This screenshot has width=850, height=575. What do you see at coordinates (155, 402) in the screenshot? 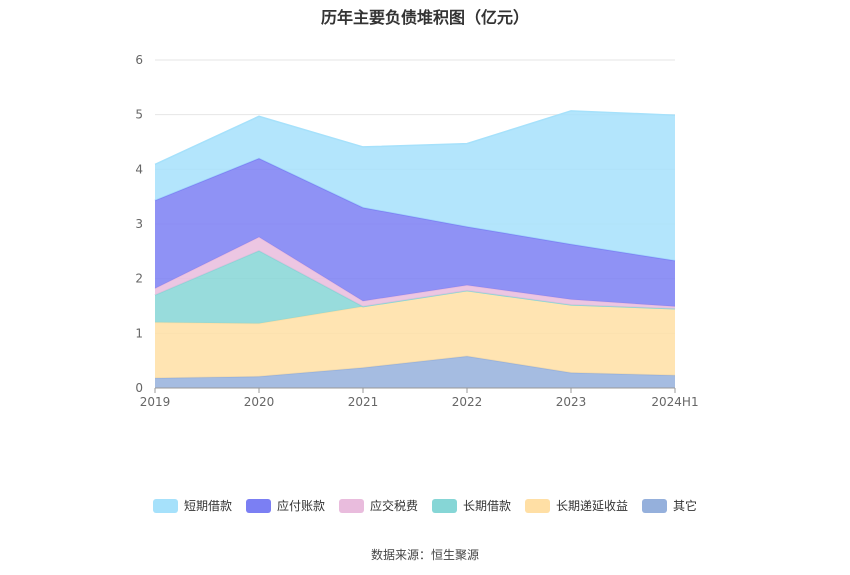
I see `x-tick-label: 2019` at bounding box center [155, 402].